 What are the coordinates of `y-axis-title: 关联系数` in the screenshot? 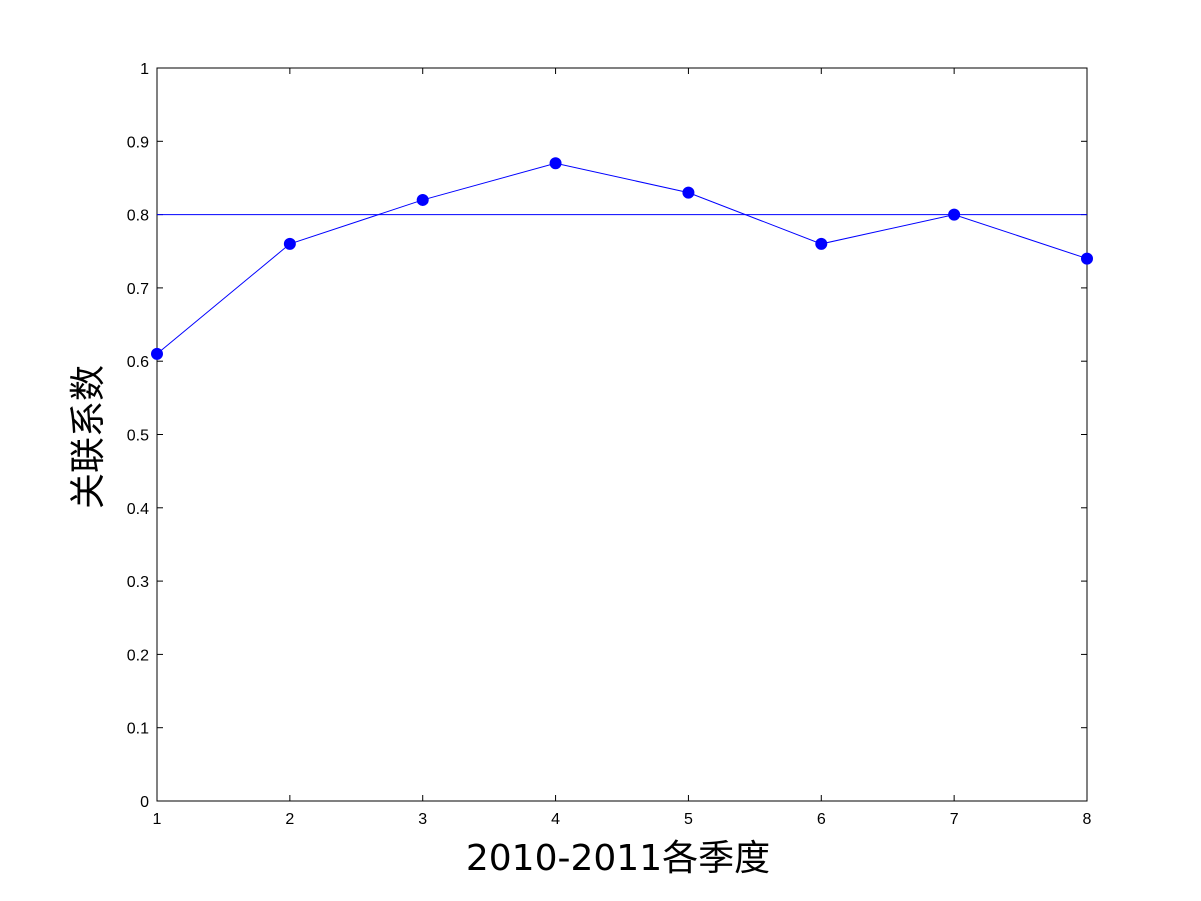 It's located at (88, 437).